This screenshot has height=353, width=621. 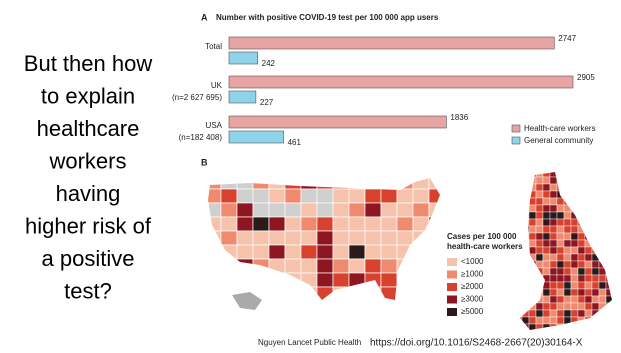 What do you see at coordinates (295, 142) in the screenshot?
I see `value-label: 461` at bounding box center [295, 142].